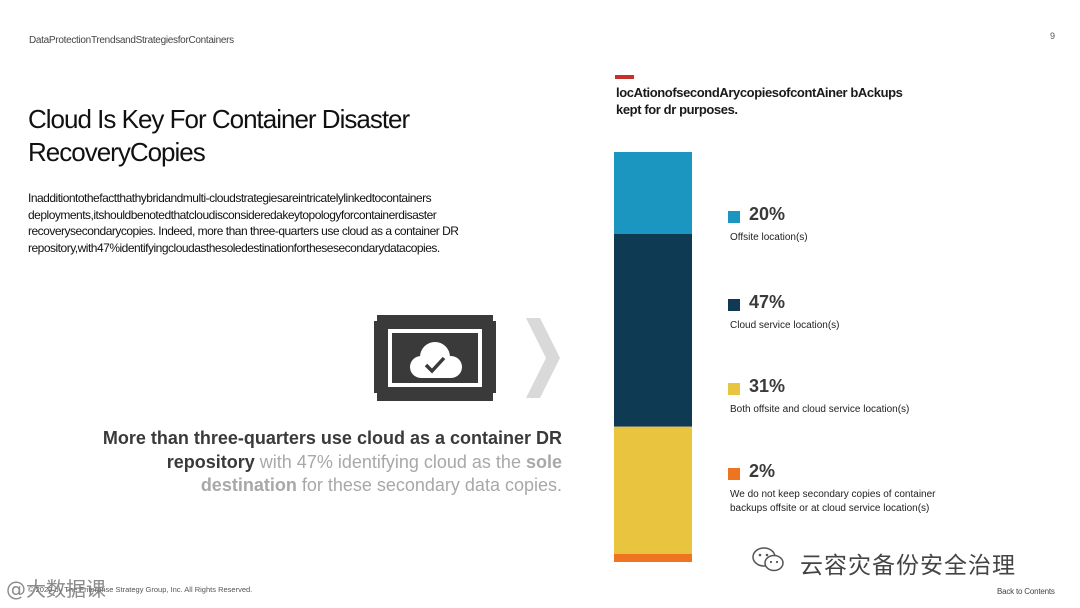 The height and width of the screenshot is (608, 1080). Describe the element at coordinates (762, 471) in the screenshot. I see `legend-value: 2%` at that location.